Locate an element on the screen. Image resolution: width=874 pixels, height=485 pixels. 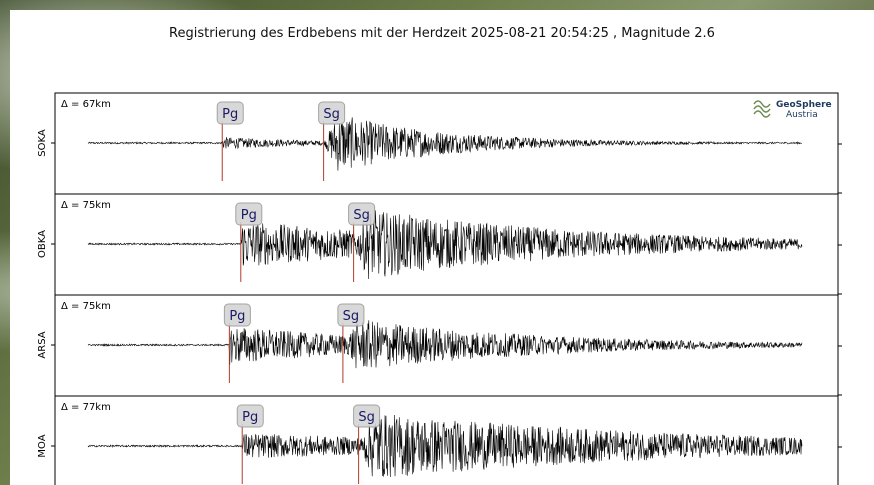
geosphere-logo-icon is located at coordinates (762, 109).